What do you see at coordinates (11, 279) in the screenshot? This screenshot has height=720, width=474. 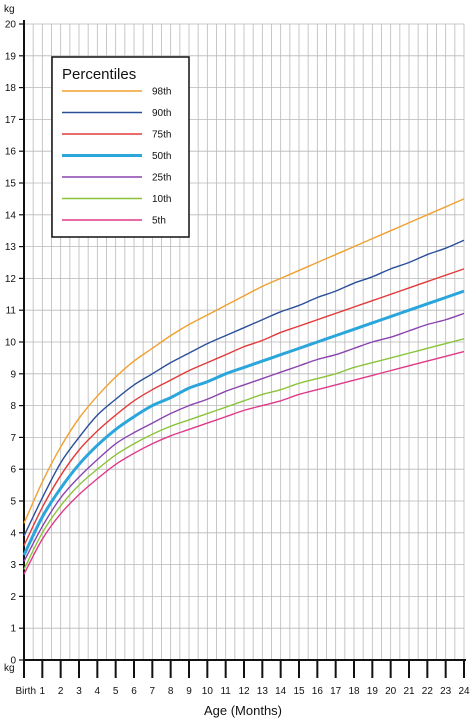 I see `y-tick-label: 12` at bounding box center [11, 279].